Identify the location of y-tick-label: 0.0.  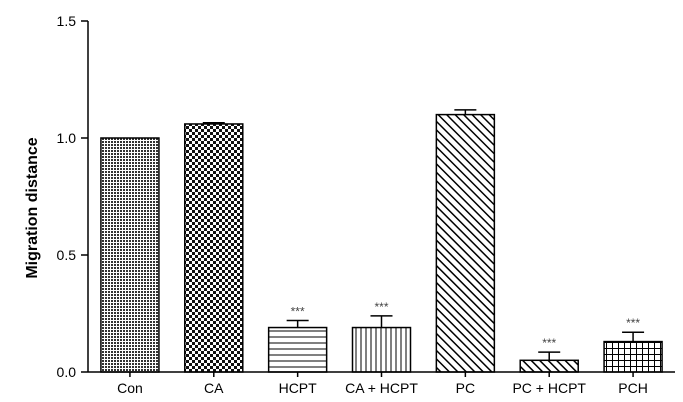
(67, 372).